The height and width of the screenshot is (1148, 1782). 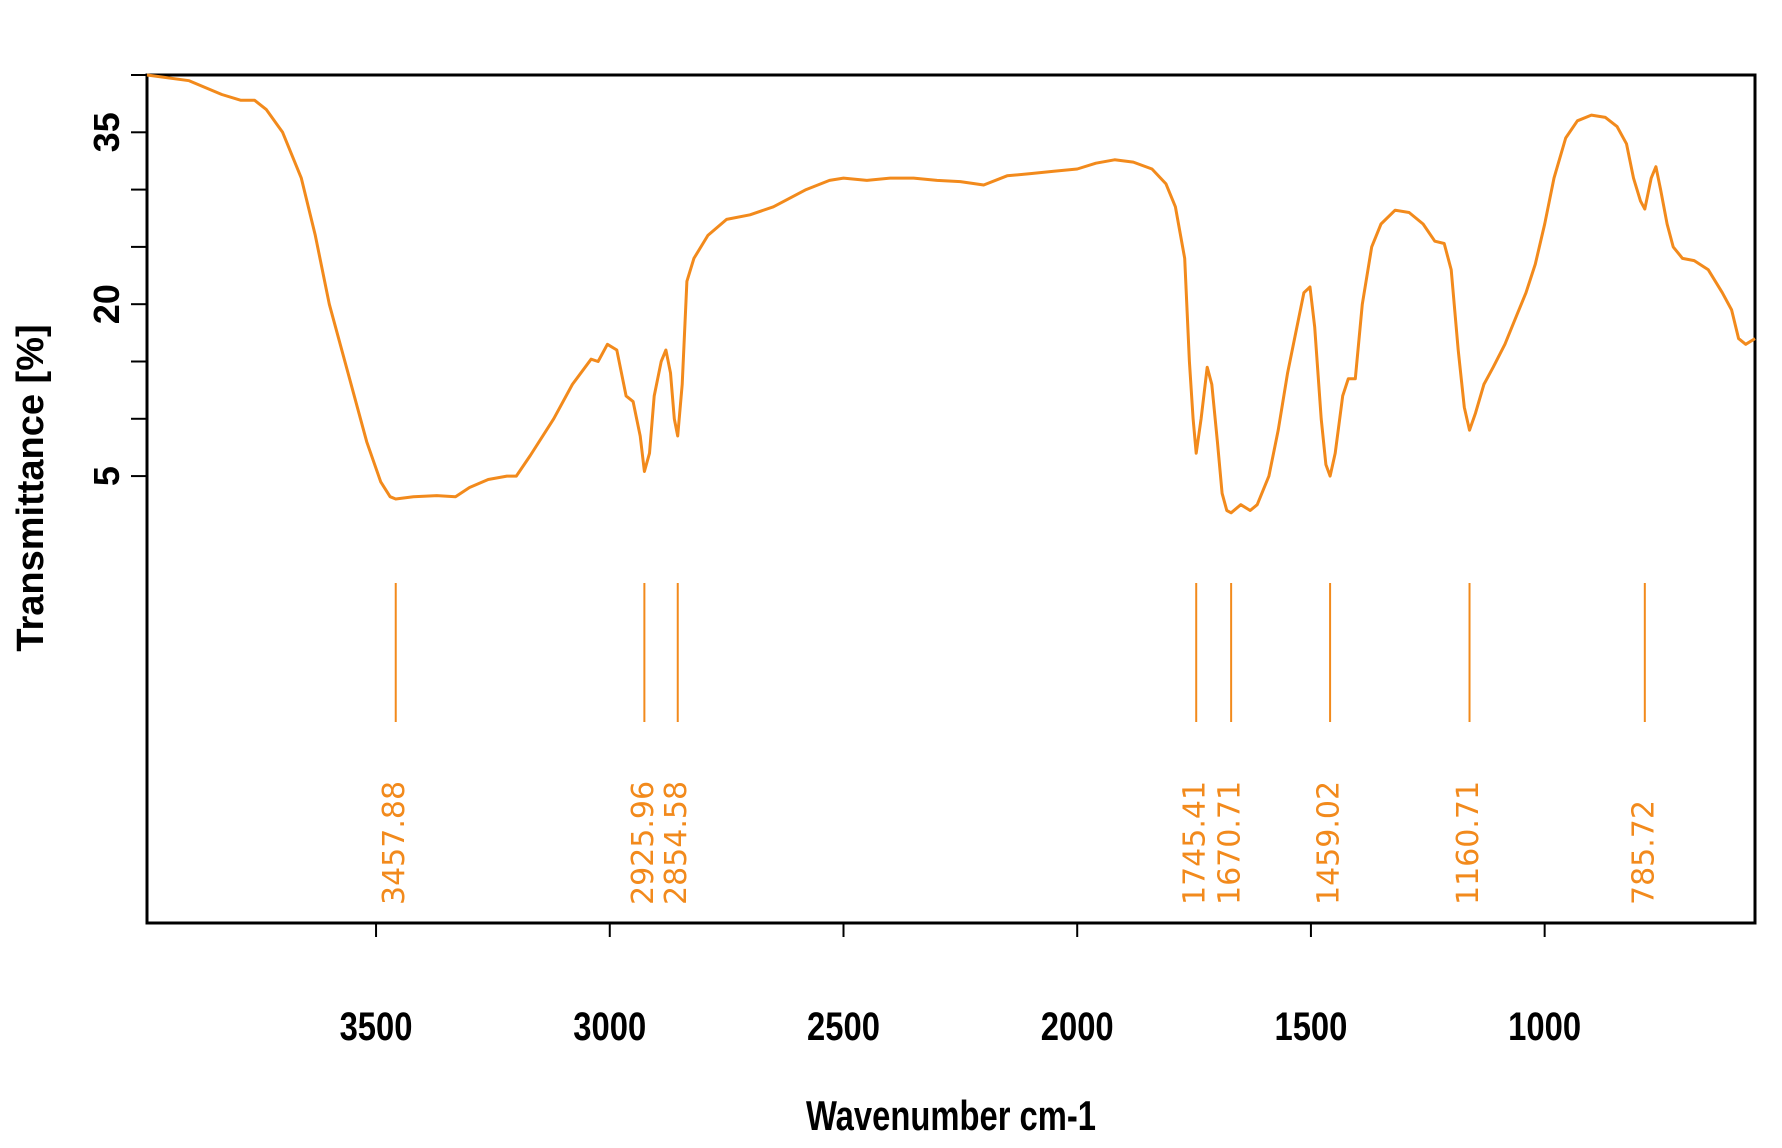 What do you see at coordinates (1230, 843) in the screenshot?
I see `peak-label: 1670.71` at bounding box center [1230, 843].